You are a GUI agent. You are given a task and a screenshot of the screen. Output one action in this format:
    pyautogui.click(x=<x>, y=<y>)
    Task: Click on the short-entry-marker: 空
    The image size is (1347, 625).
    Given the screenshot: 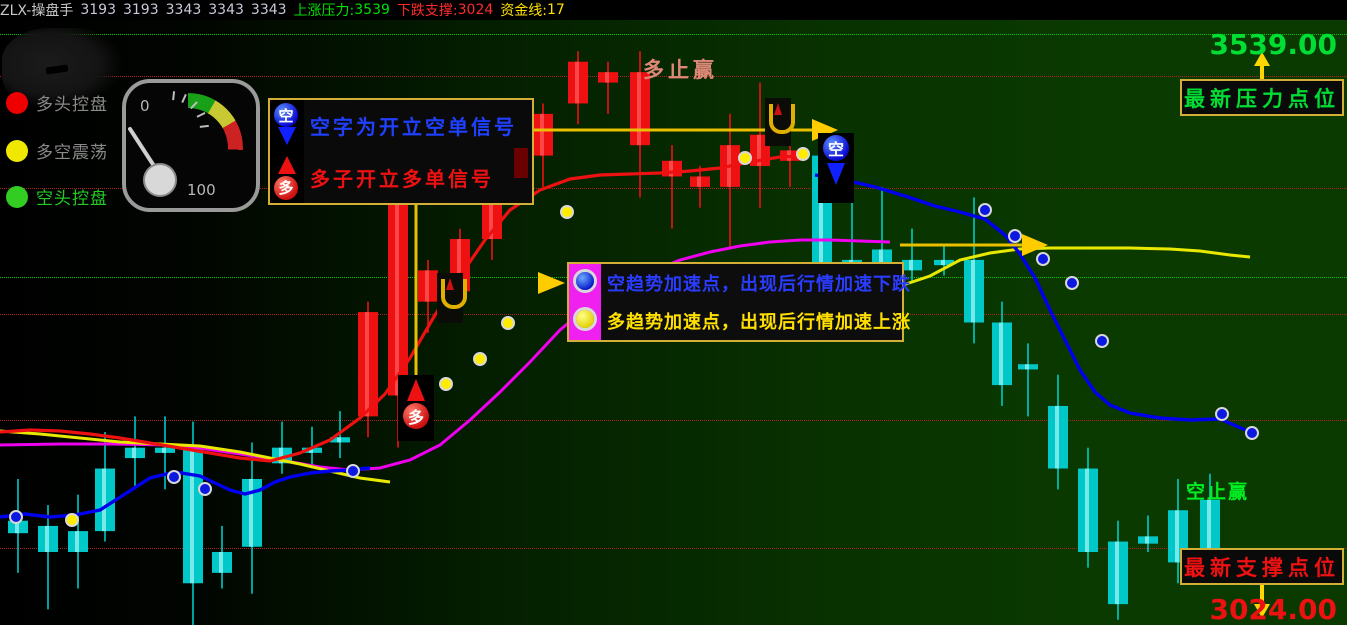 What is the action you would take?
    pyautogui.click(x=836, y=168)
    